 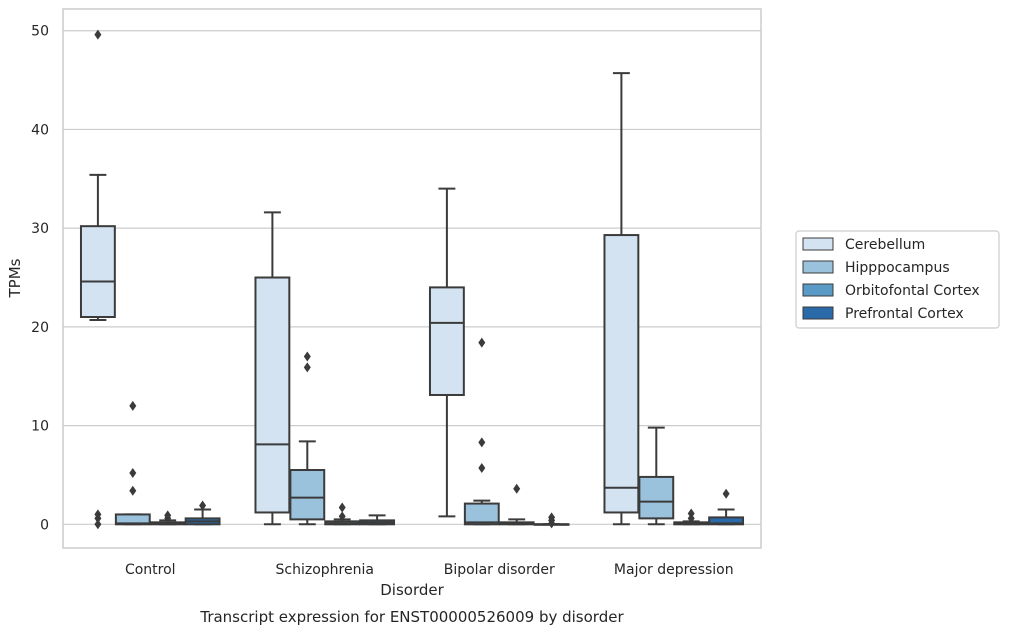 I want to click on legend-item: Prefrontal Cortex, so click(x=883, y=314).